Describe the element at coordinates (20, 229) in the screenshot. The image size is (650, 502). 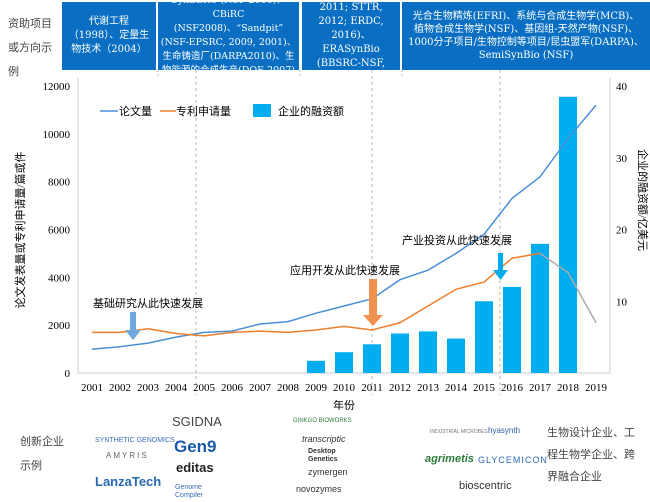
I see `y-axis-title: 论文发表量或专利申请量/篇或件` at that location.